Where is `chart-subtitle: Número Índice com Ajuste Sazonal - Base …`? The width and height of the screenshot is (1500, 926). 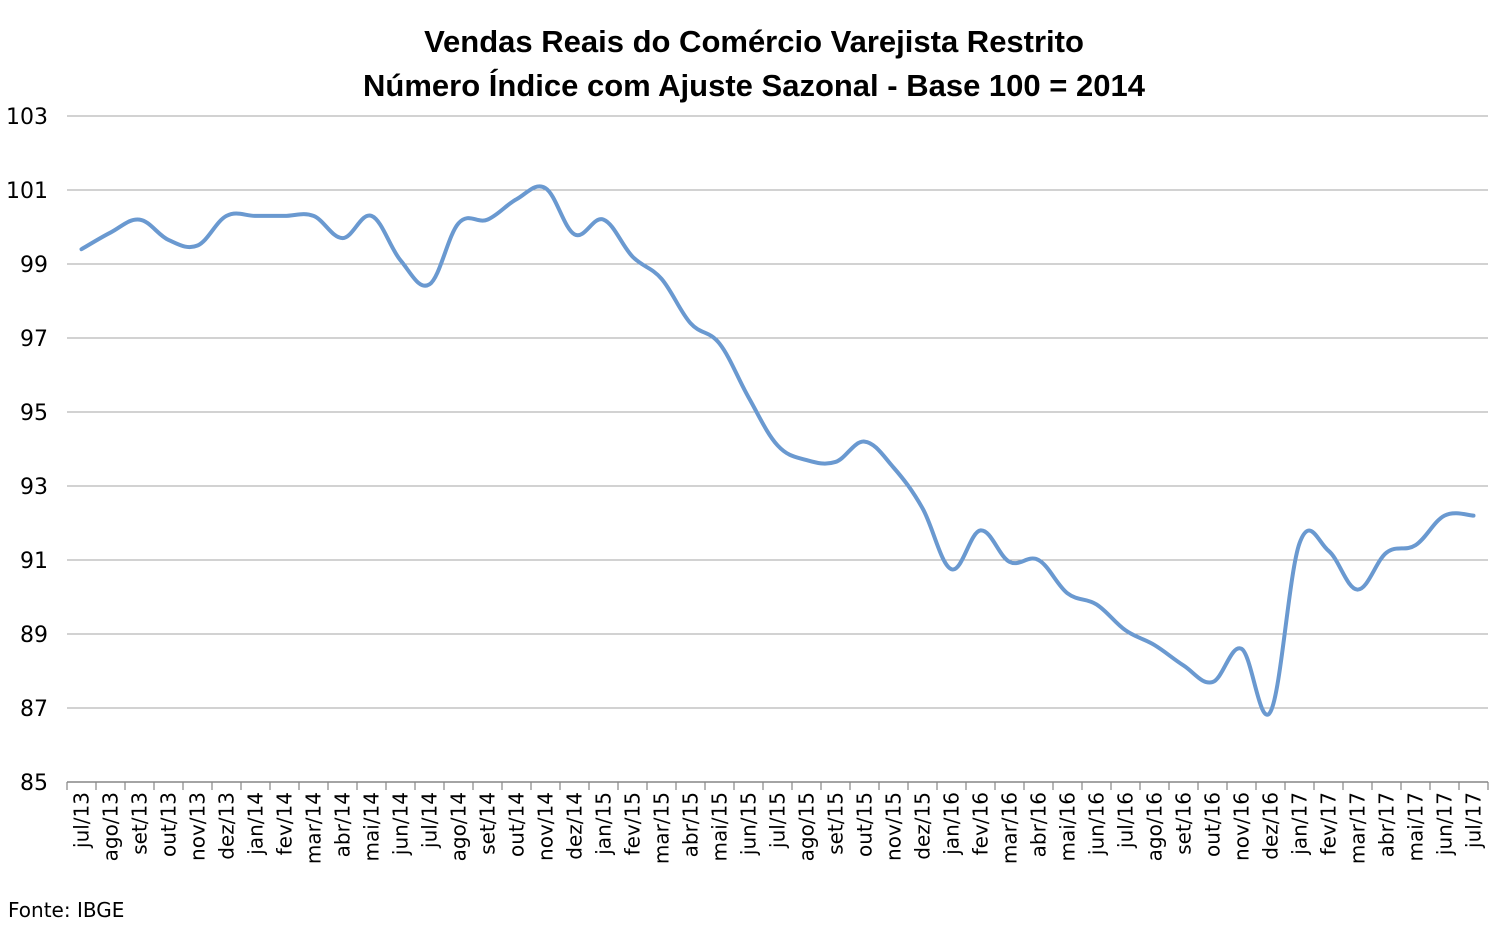 chart-subtitle: Número Índice com Ajuste Sazonal - Base … is located at coordinates (754, 85).